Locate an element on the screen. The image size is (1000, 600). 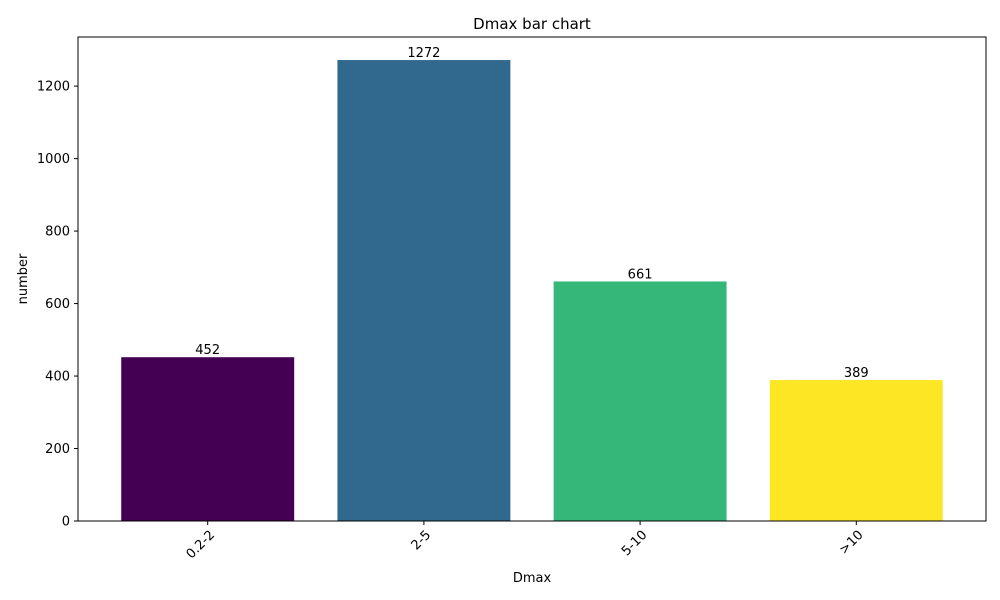
bar-value-label: 389 is located at coordinates (856, 373).